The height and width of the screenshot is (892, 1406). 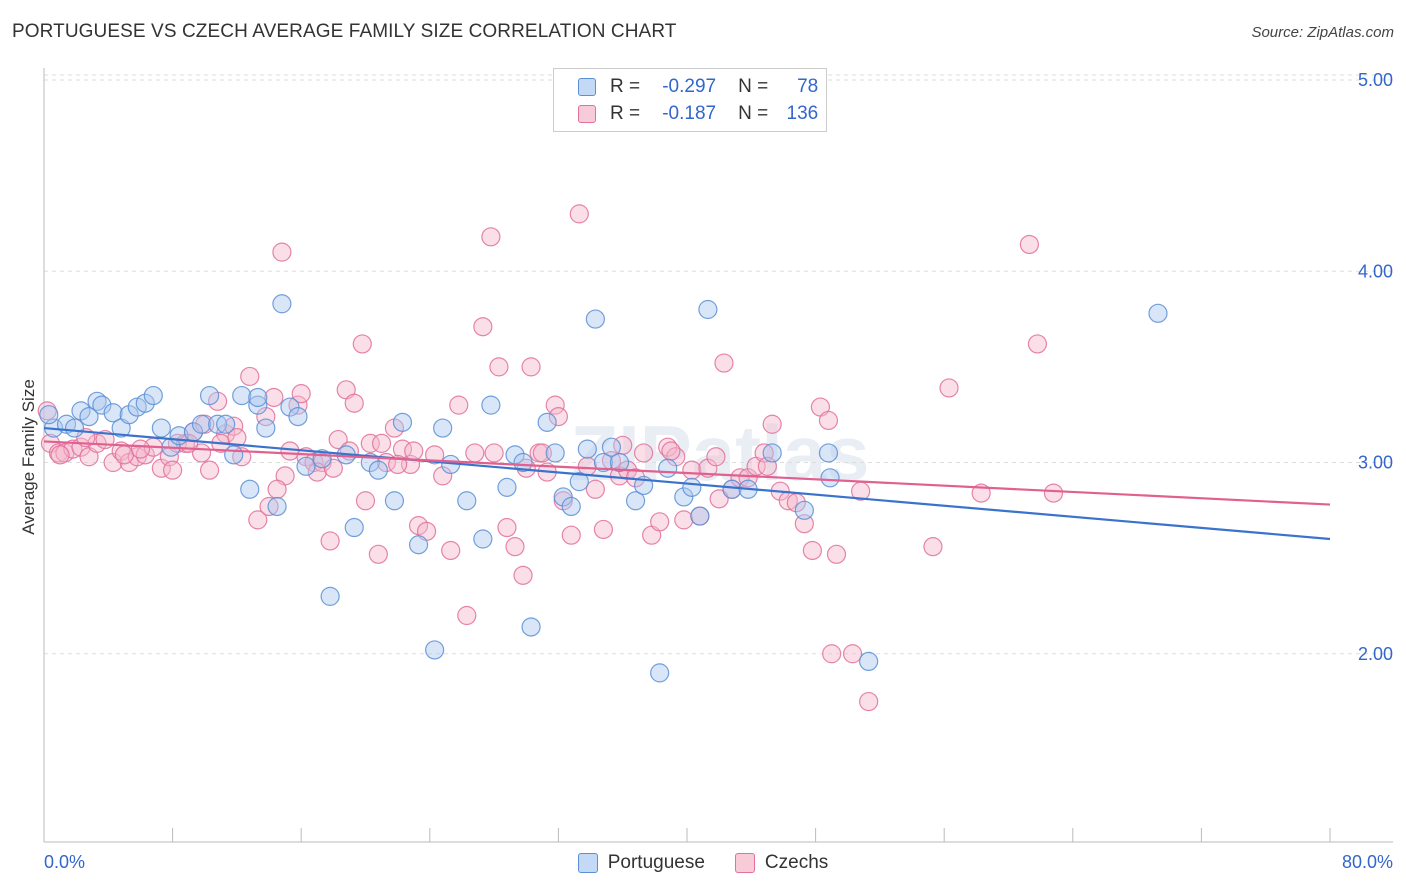 What do you see at coordinates (689, 86) in the screenshot?
I see `legend-r-value: -0.297` at bounding box center [689, 86].